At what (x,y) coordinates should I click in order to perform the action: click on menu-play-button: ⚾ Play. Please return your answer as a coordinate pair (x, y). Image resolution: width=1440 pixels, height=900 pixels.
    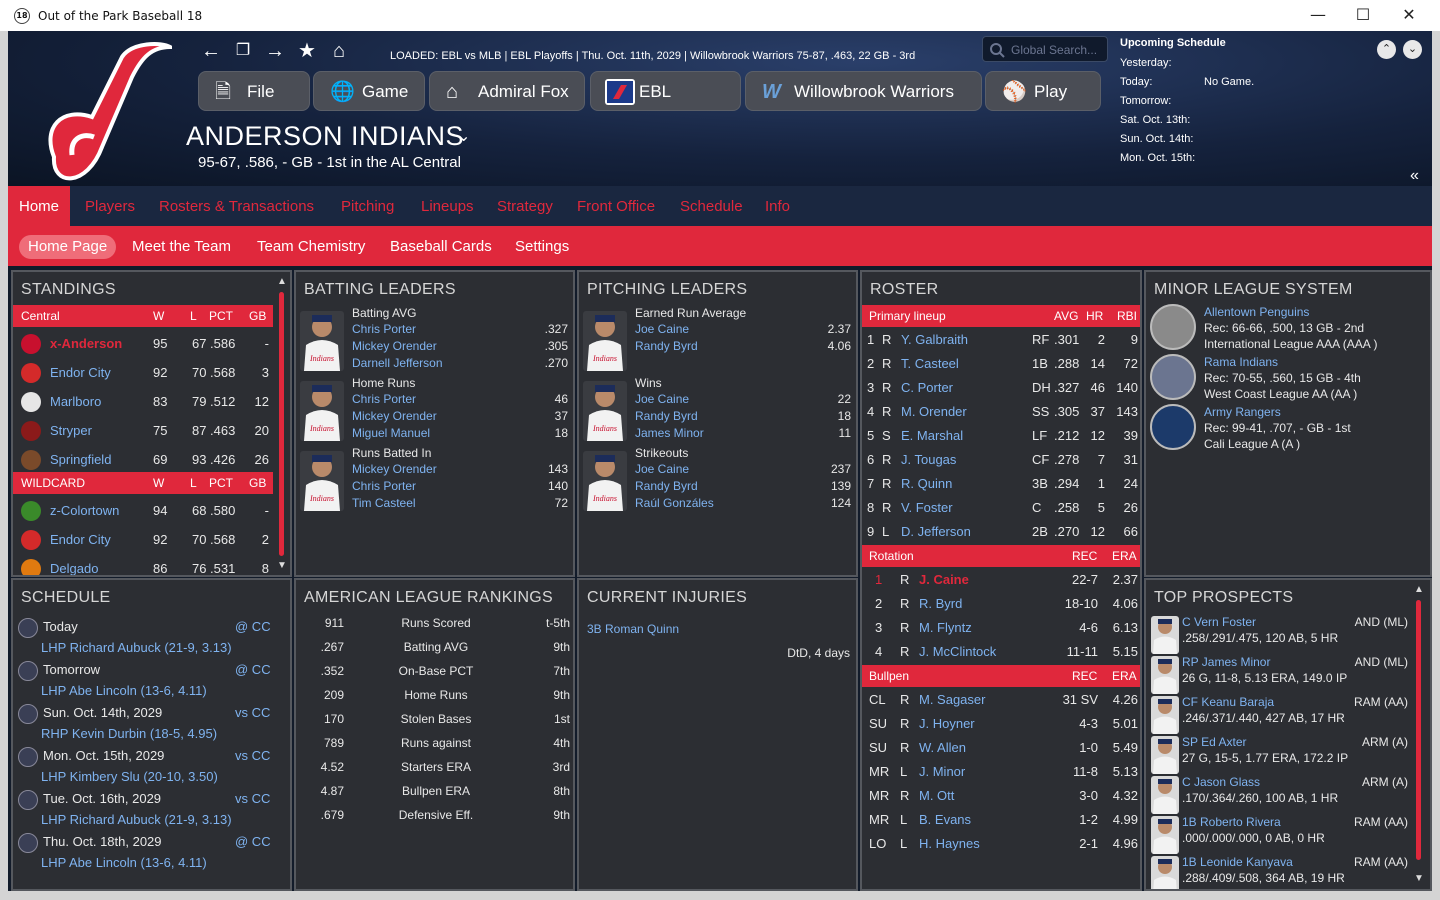
    Looking at the image, I should click on (1043, 91).